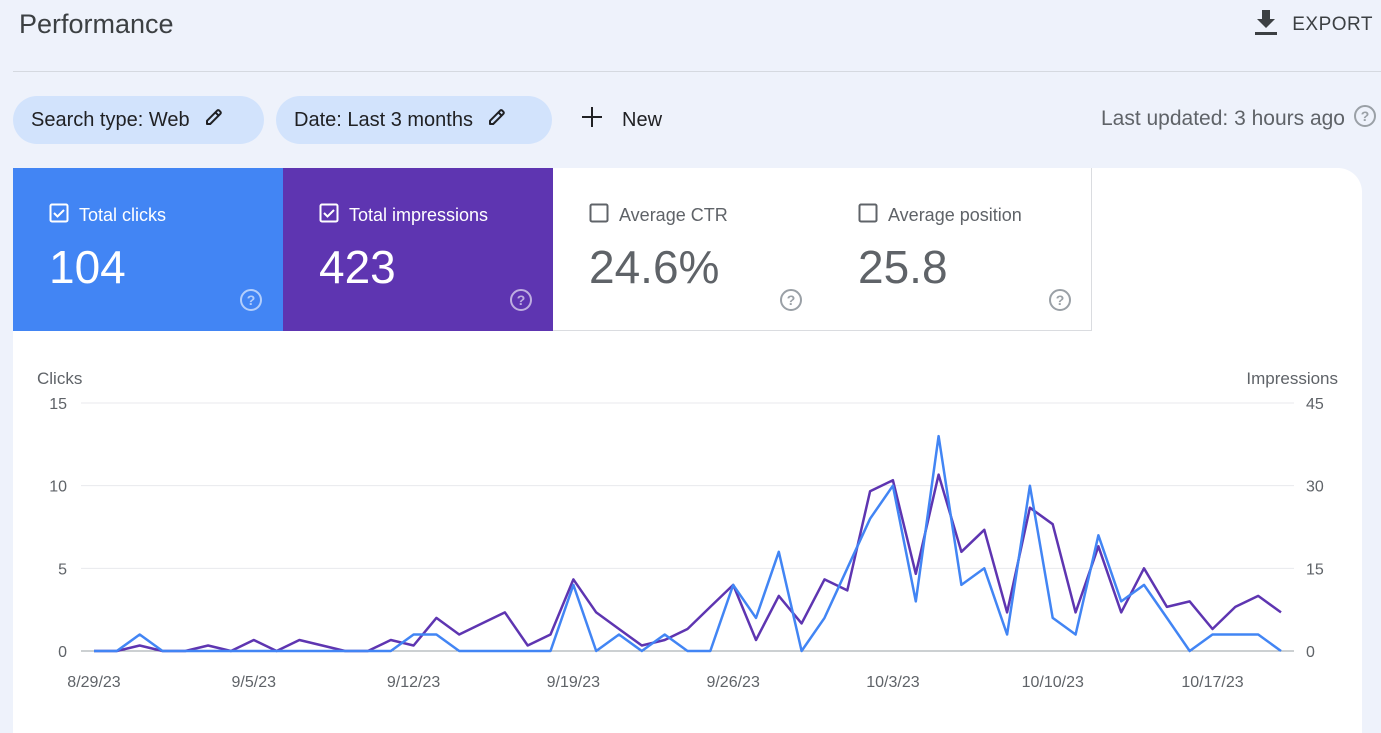 Image resolution: width=1381 pixels, height=733 pixels. Describe the element at coordinates (1292, 378) in the screenshot. I see `y-axis-right-label: Impressions` at that location.